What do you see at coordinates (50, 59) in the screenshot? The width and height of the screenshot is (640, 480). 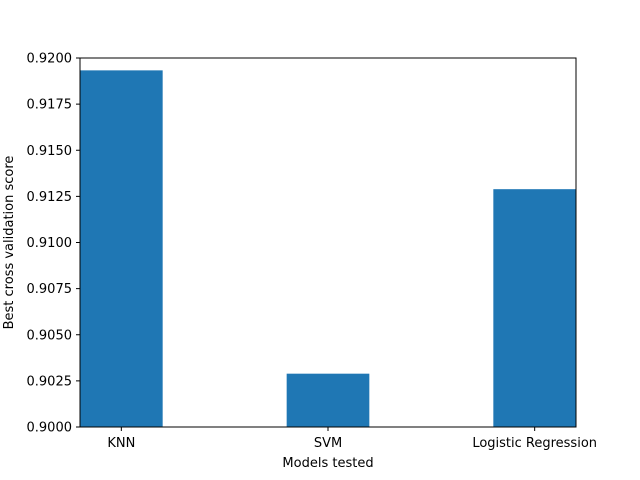 I see `y-tick-label: 0.9200` at bounding box center [50, 59].